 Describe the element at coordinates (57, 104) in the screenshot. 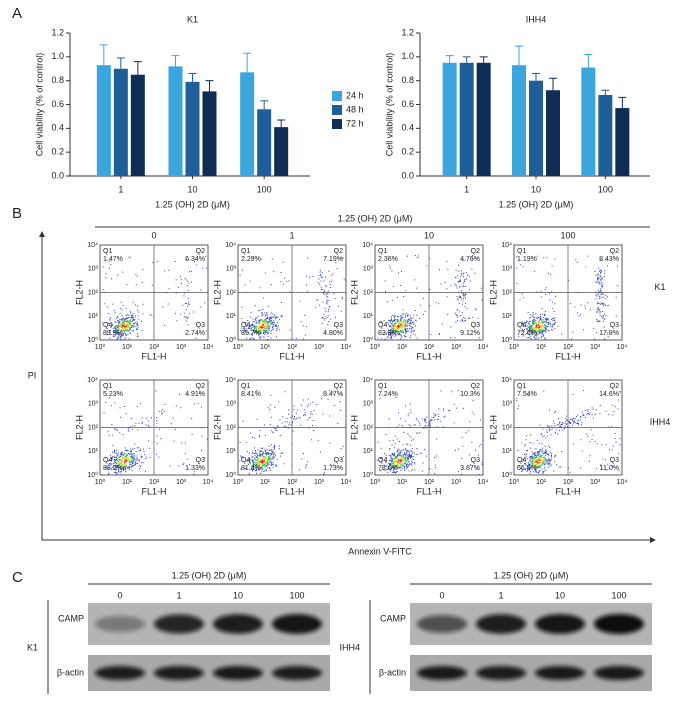

I see `y-tick-label: 0.6` at that location.